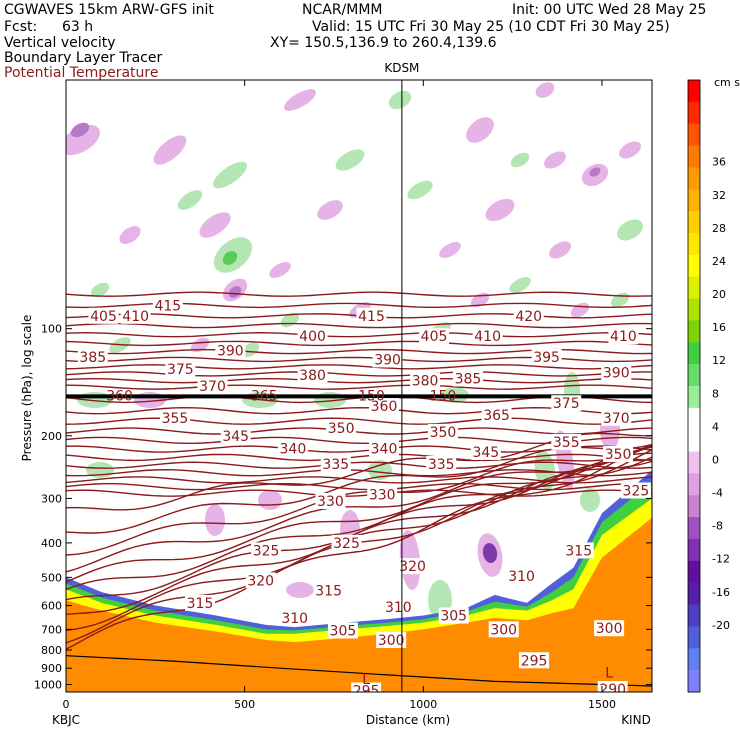 This screenshot has height=740, width=740. Describe the element at coordinates (51, 668) in the screenshot. I see `y-tick-label: 900` at that location.